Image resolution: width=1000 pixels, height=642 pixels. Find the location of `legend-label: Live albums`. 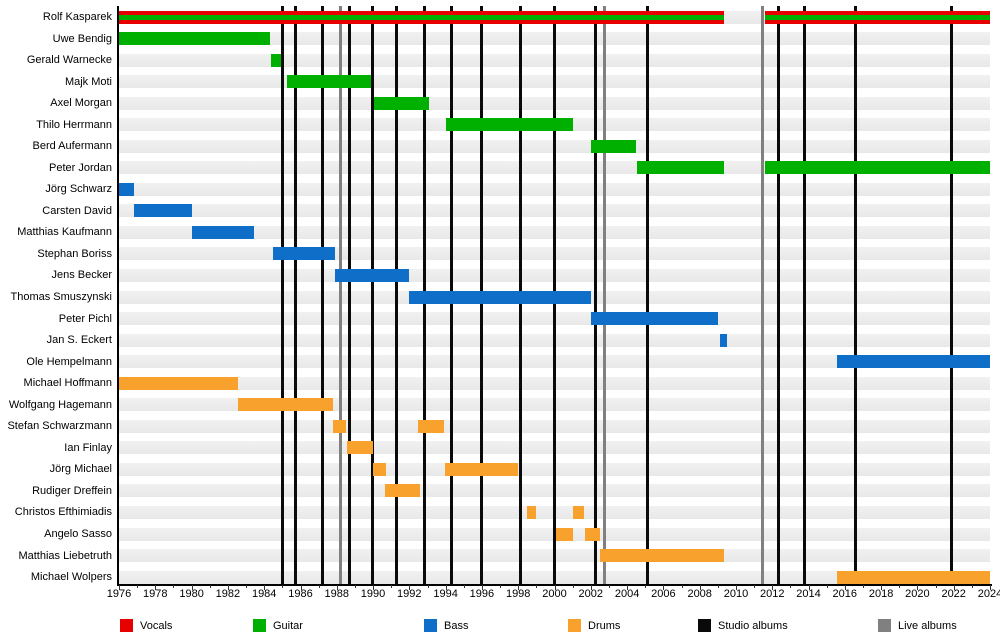

legend-label: Live albums is located at coordinates (927, 626).